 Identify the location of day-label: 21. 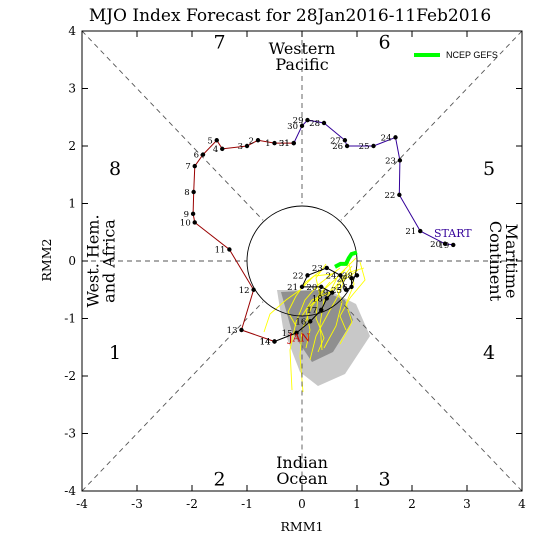
(292, 288).